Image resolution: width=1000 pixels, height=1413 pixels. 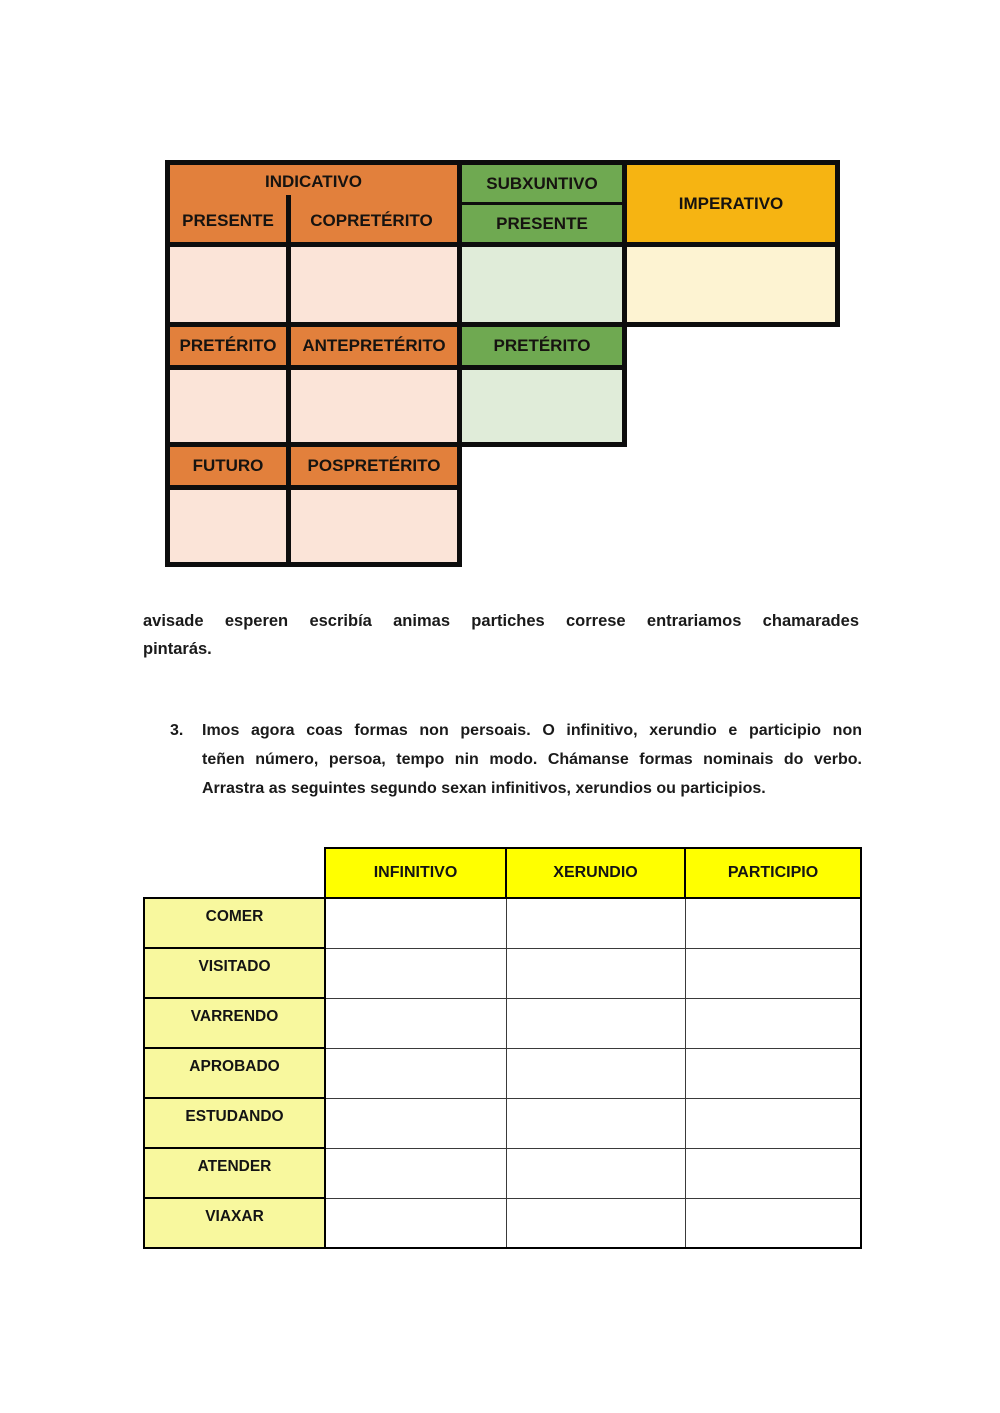 I want to click on header-pospreterito: POSPRETÉRITO, so click(x=374, y=466).